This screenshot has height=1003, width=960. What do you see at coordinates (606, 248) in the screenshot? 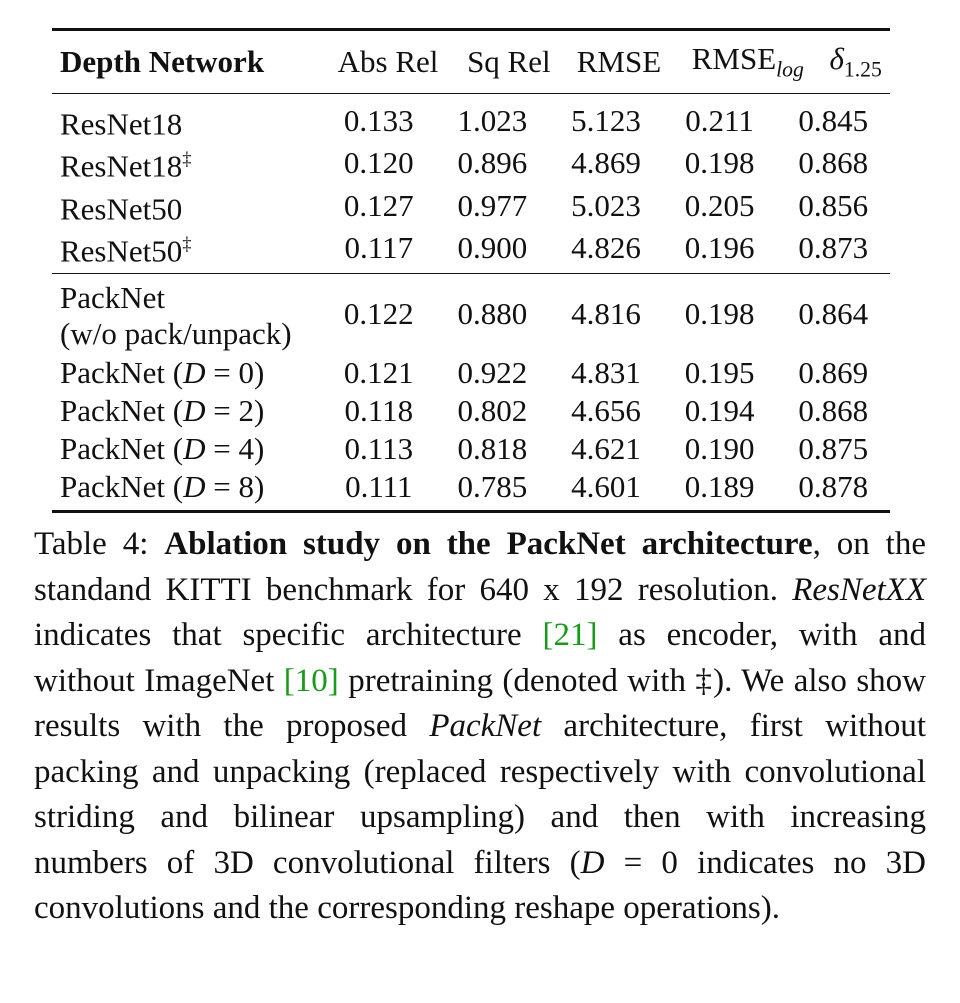
I see `cell-rmse: 4.826` at bounding box center [606, 248].